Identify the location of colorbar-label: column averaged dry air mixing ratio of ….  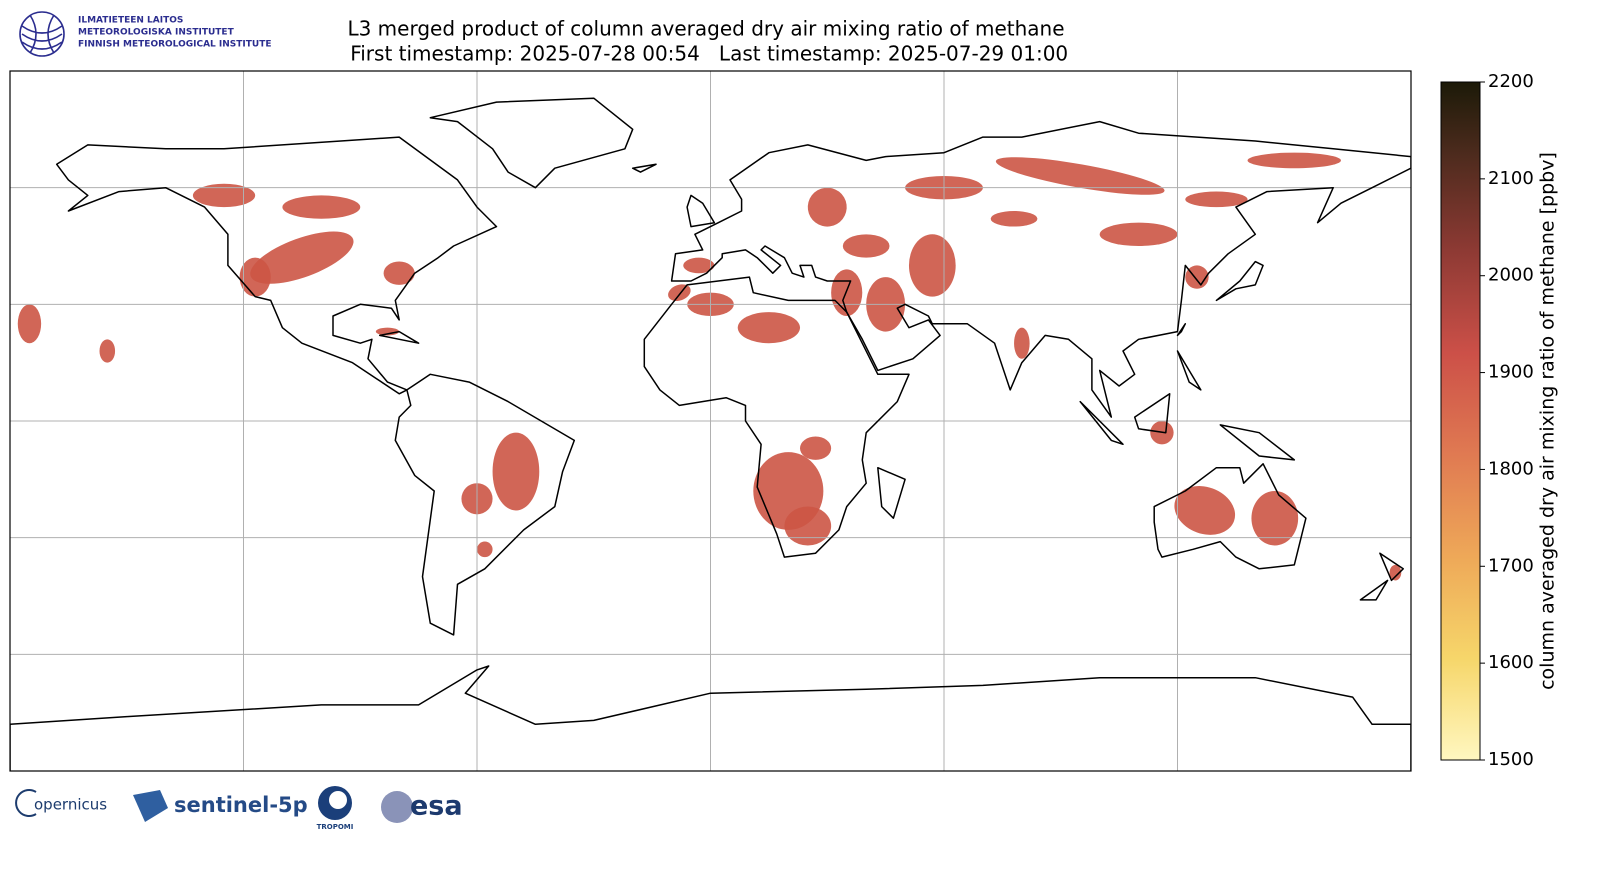
(1548, 421).